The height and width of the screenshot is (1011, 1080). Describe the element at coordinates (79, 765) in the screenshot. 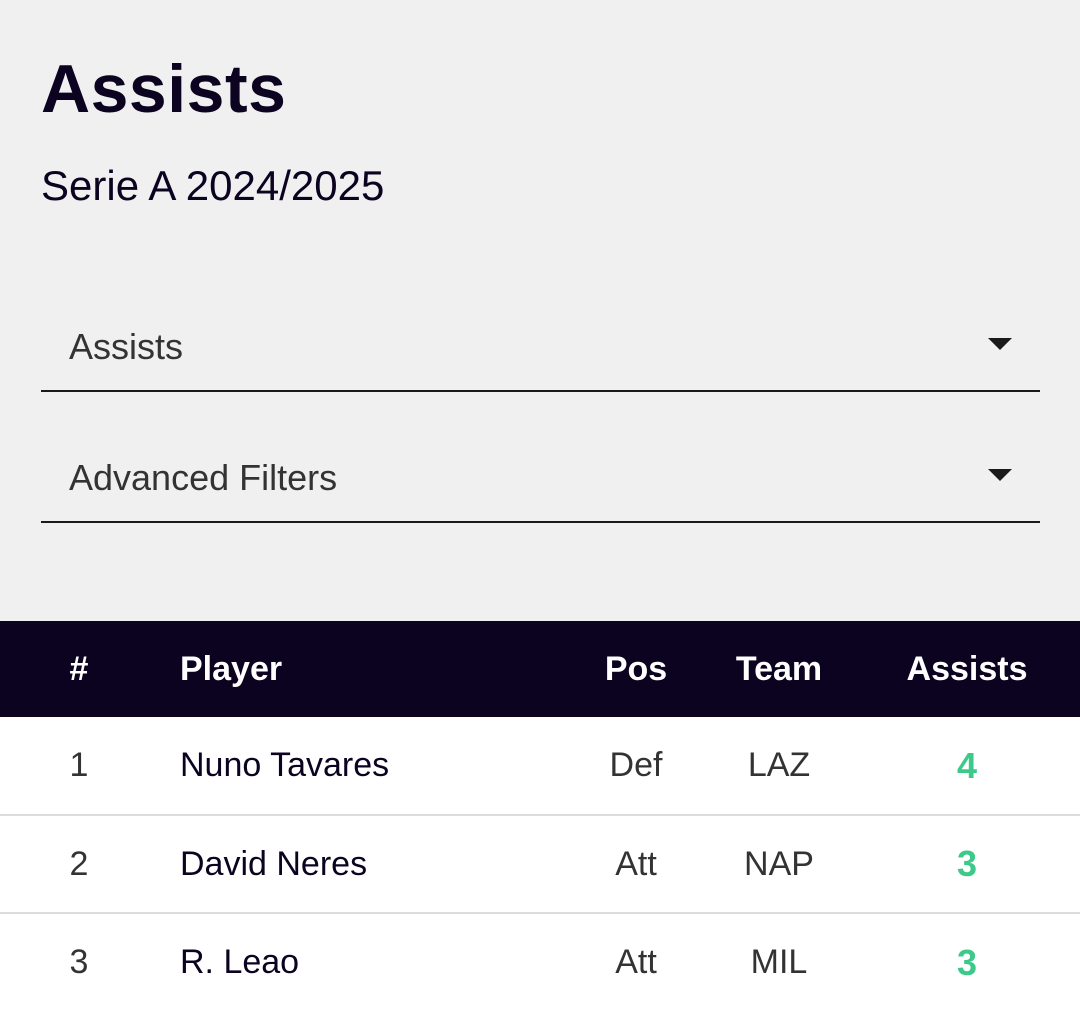

I see `rank-cell: 1` at that location.